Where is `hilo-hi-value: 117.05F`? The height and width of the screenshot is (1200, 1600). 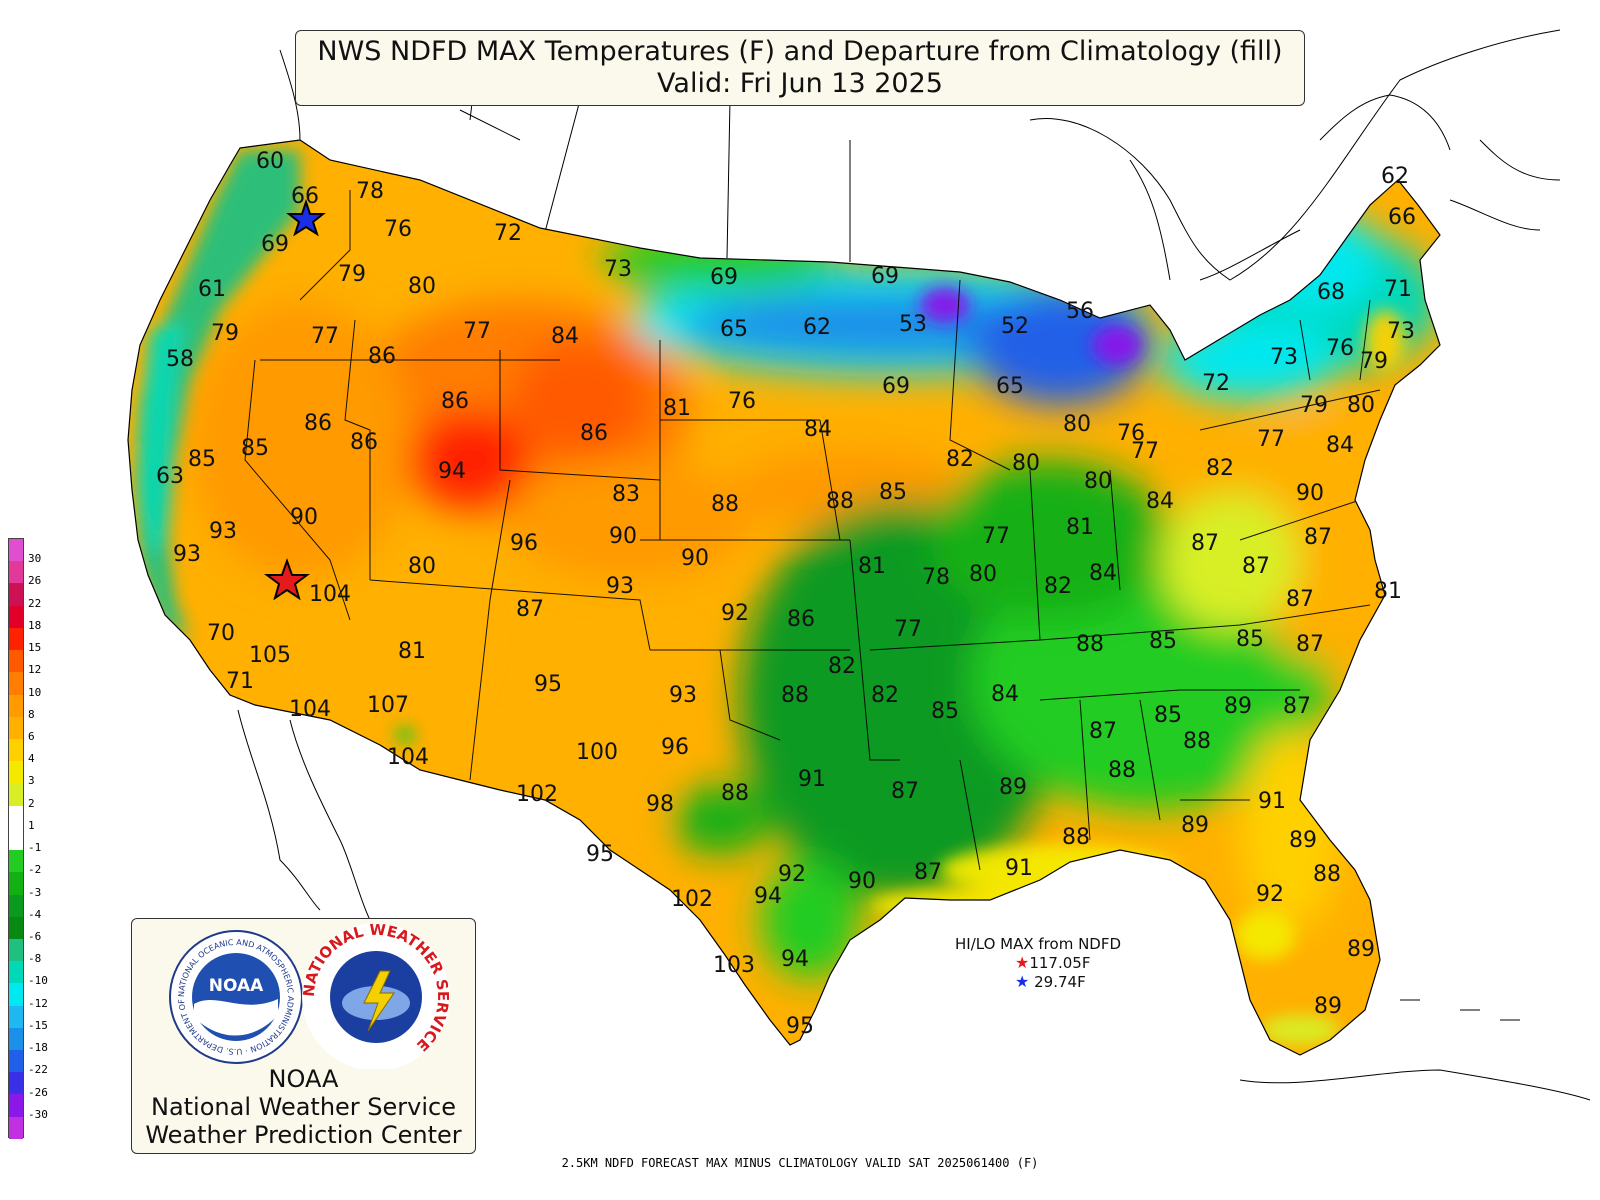 hilo-hi-value: 117.05F is located at coordinates (1060, 963).